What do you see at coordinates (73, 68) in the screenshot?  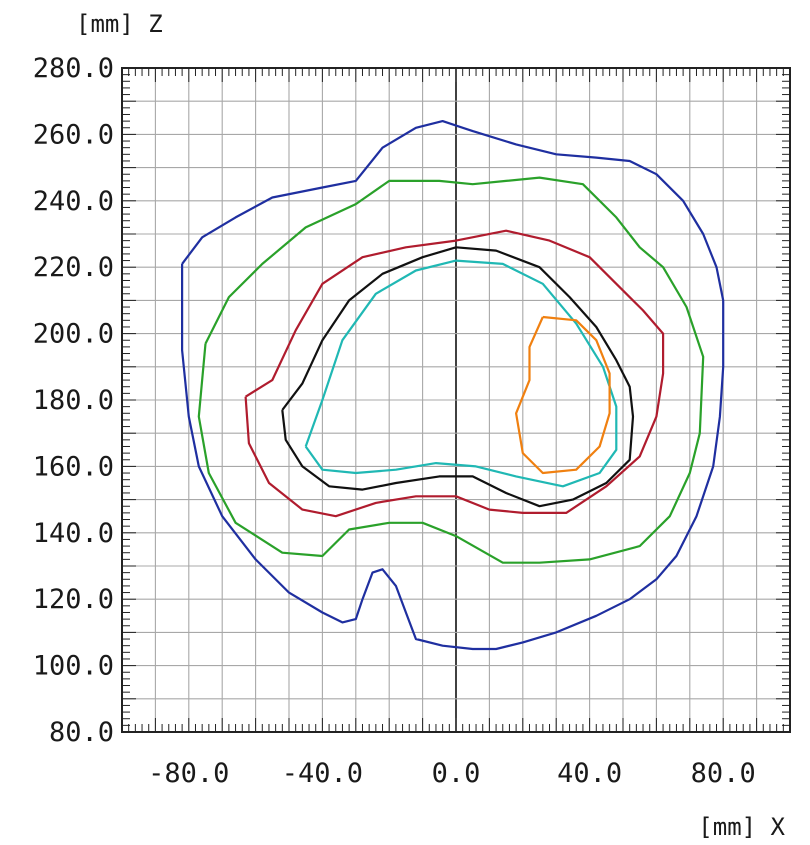 I see `y-tick-label: 280.0` at bounding box center [73, 68].